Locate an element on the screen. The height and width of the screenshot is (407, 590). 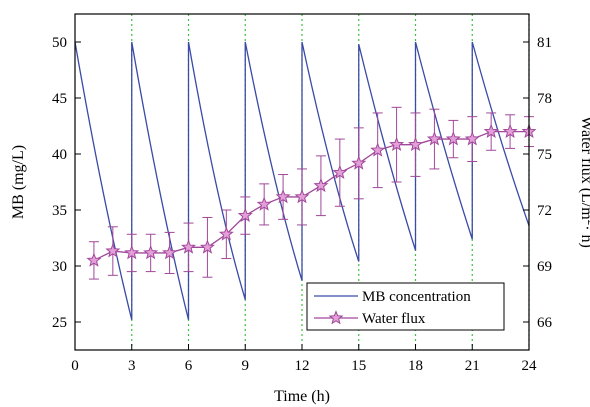
y-axis-right-title: Water flux (L/m2· h) is located at coordinates (584, 182).